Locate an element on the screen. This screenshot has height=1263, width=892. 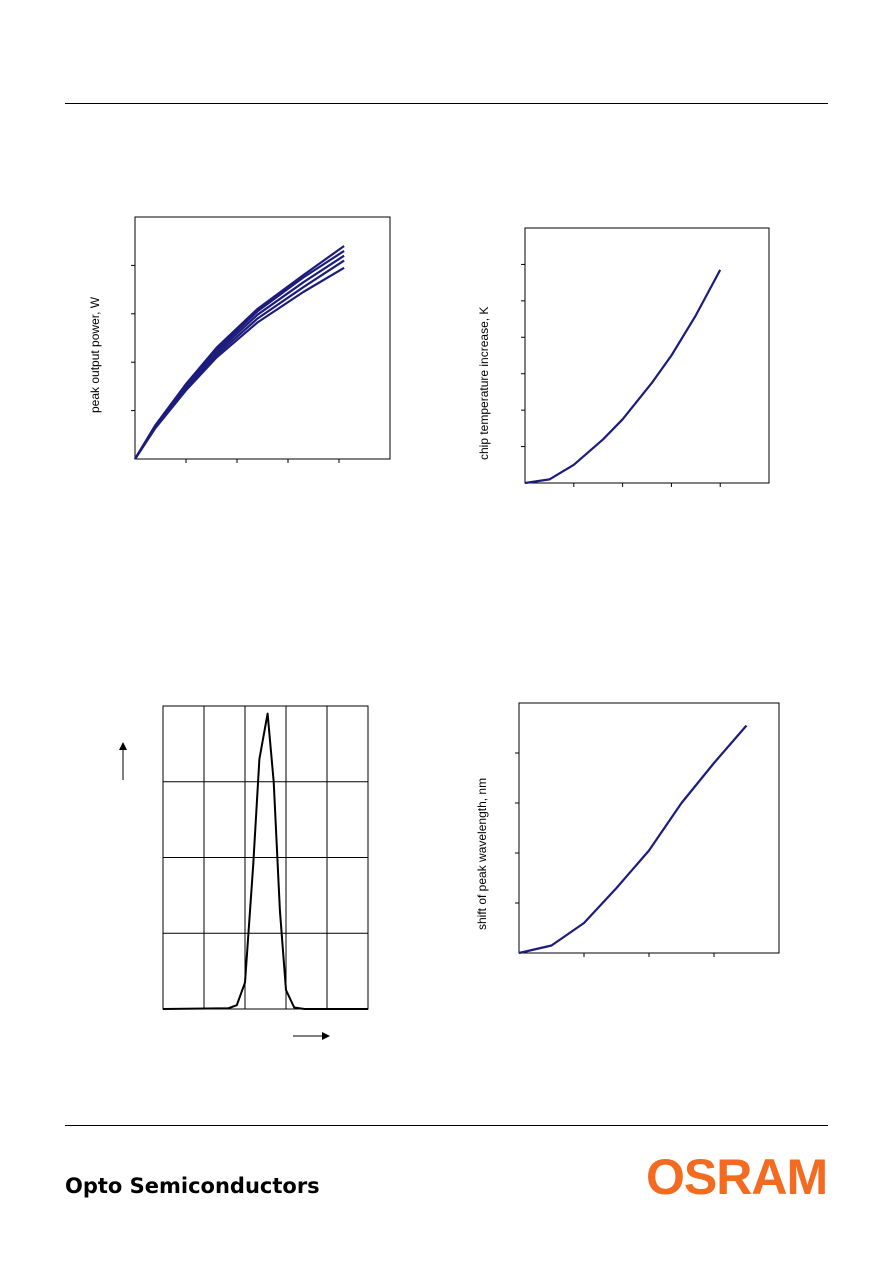
x-arrow-icon is located at coordinates (326, 1036).